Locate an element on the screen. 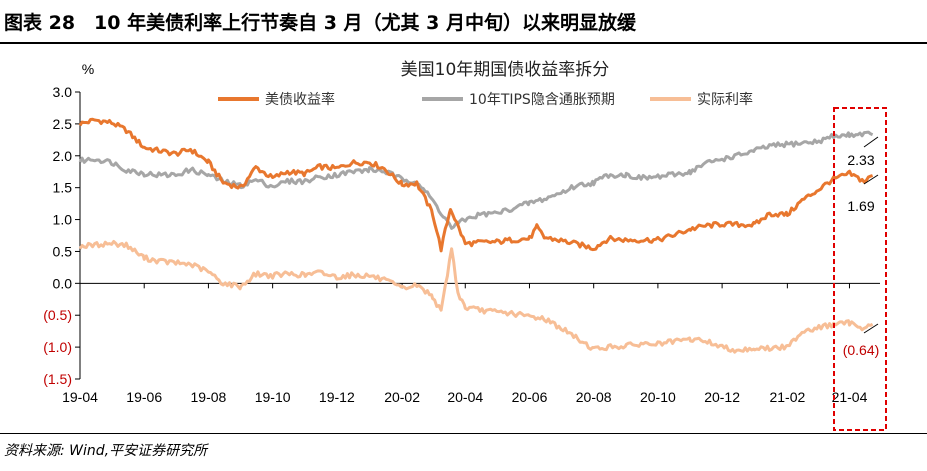 The height and width of the screenshot is (471, 927). x-tick-label: 21-04 is located at coordinates (850, 397).